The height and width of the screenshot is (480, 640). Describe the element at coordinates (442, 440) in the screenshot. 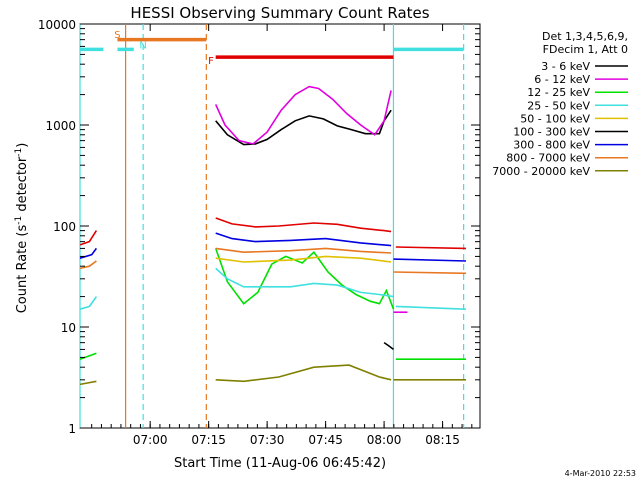

I see `x-tick-label-5: 08:15` at that location.